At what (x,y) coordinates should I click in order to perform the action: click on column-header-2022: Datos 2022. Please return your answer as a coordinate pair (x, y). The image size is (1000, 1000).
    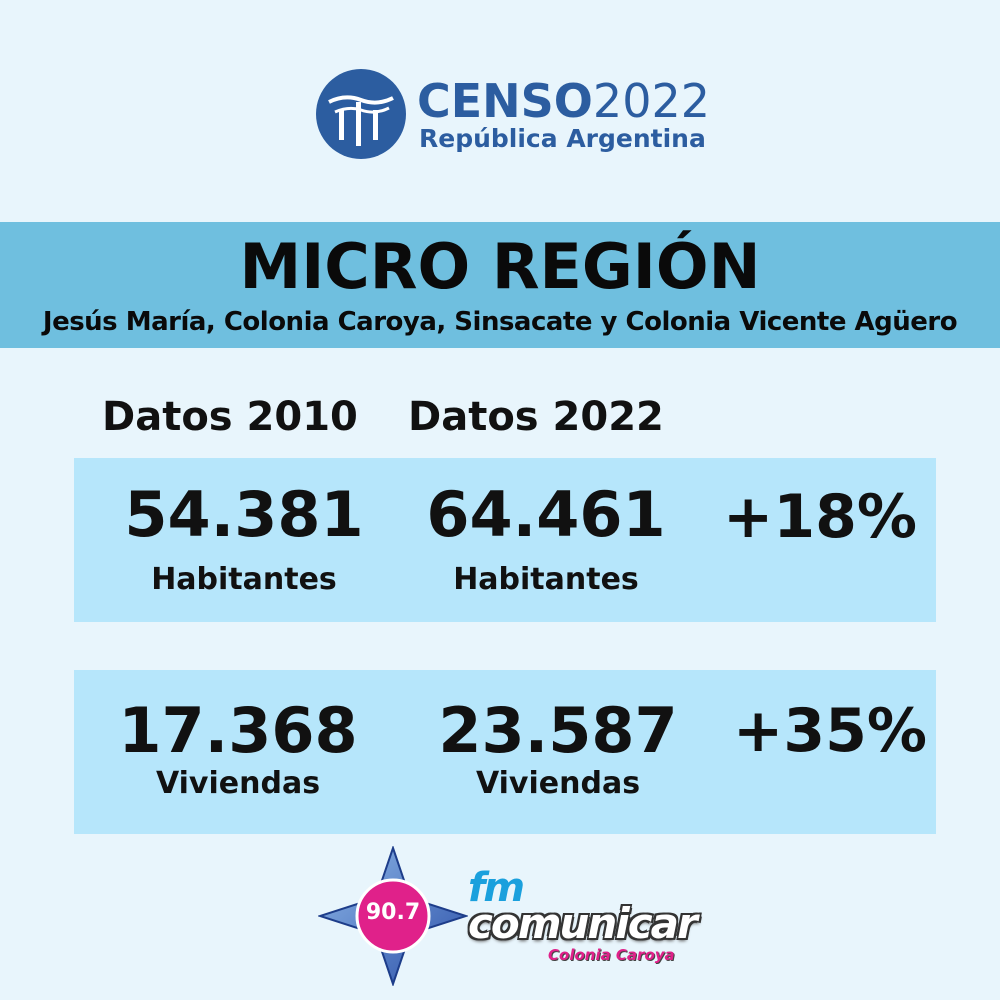
    Looking at the image, I should click on (536, 417).